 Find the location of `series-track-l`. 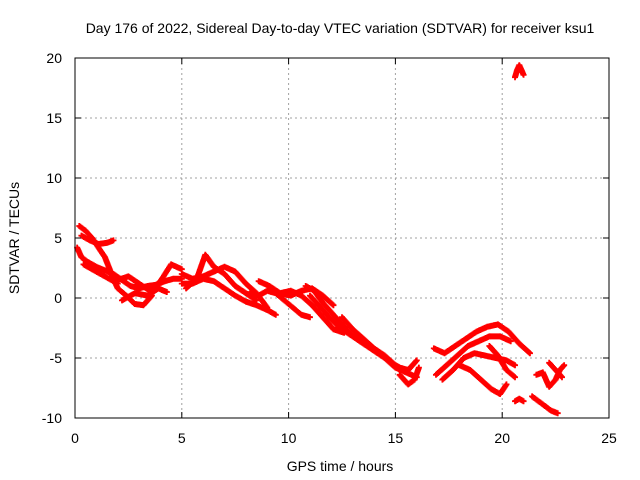

series-track-l is located at coordinates (312, 311).